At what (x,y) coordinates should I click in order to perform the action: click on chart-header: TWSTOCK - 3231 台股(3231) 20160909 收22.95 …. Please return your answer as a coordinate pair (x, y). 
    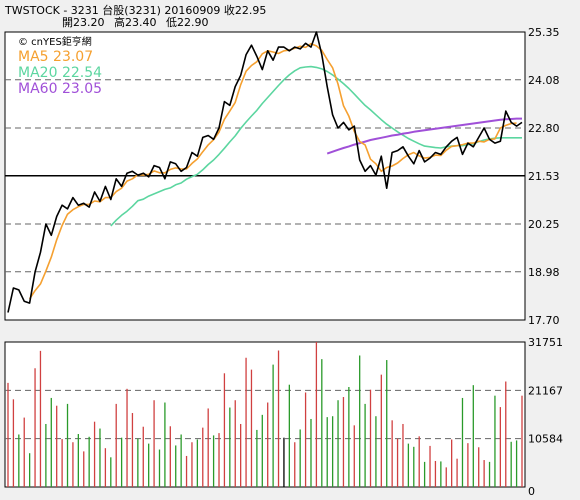
    Looking at the image, I should click on (290, 15).